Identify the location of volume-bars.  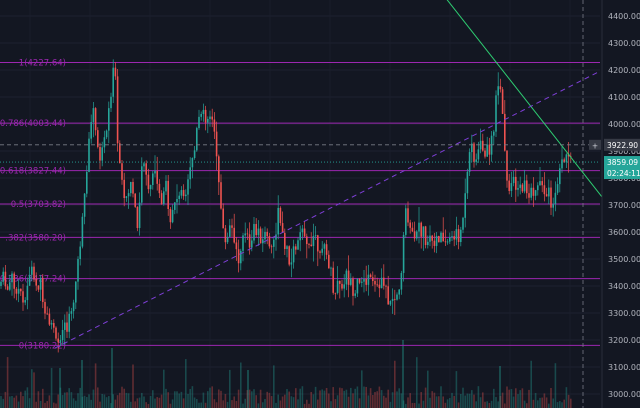
(286, 374).